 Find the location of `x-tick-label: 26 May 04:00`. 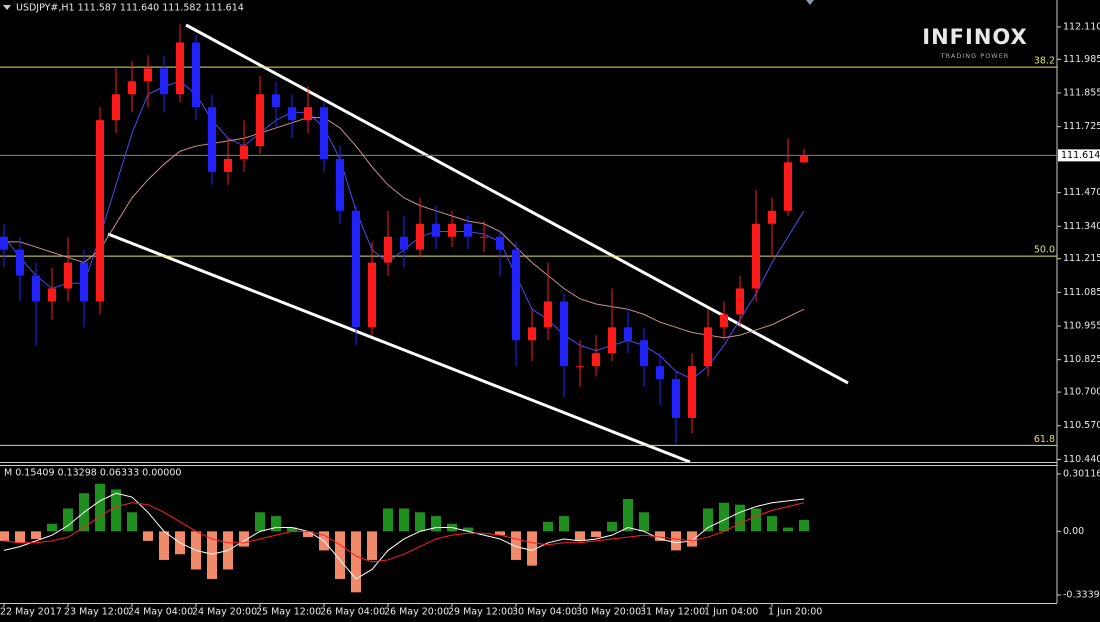

x-tick-label: 26 May 04:00 is located at coordinates (352, 612).